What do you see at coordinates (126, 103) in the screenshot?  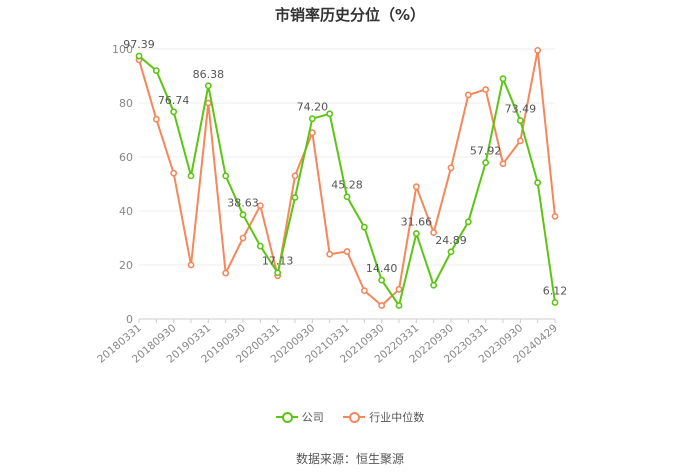 I see `y-tick-label: 80` at bounding box center [126, 103].